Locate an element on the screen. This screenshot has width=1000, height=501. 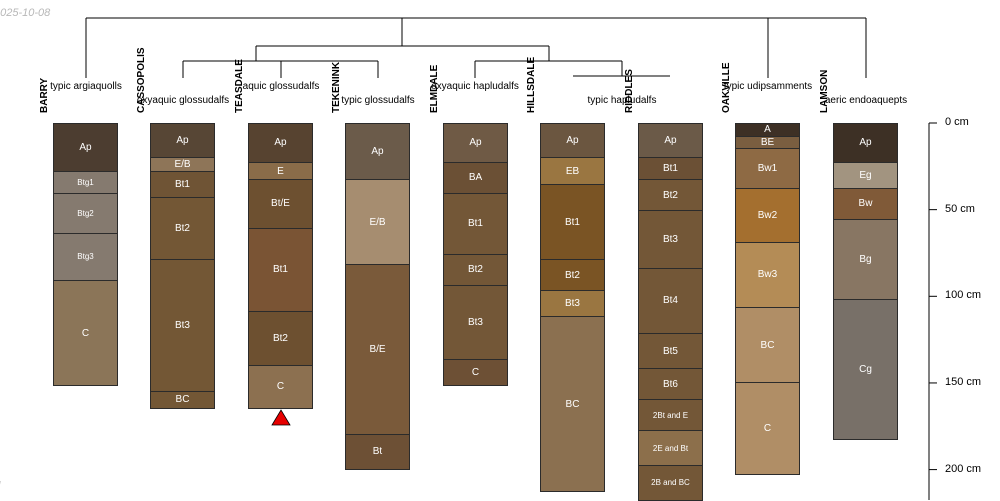
horizon-riddles-2bt-and-e: 2Bt and E is located at coordinates (670, 415).